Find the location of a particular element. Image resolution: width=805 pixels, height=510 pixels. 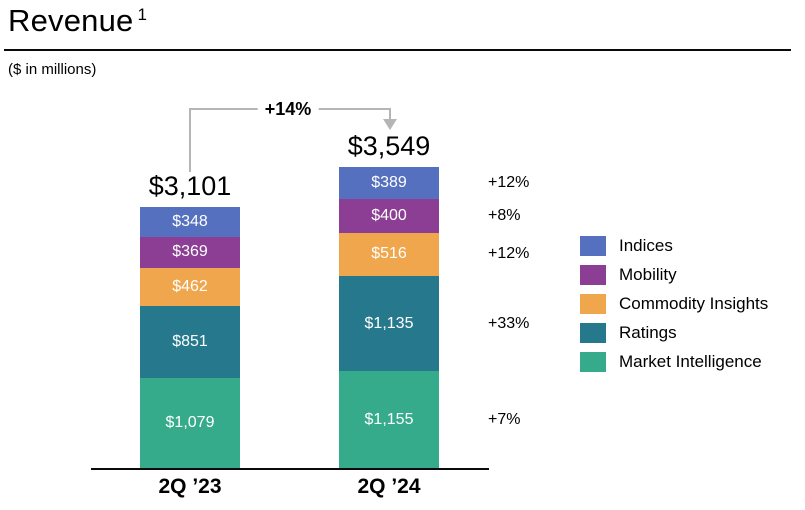

bar-segment-market-intelligence-1: $1,079 is located at coordinates (190, 422).